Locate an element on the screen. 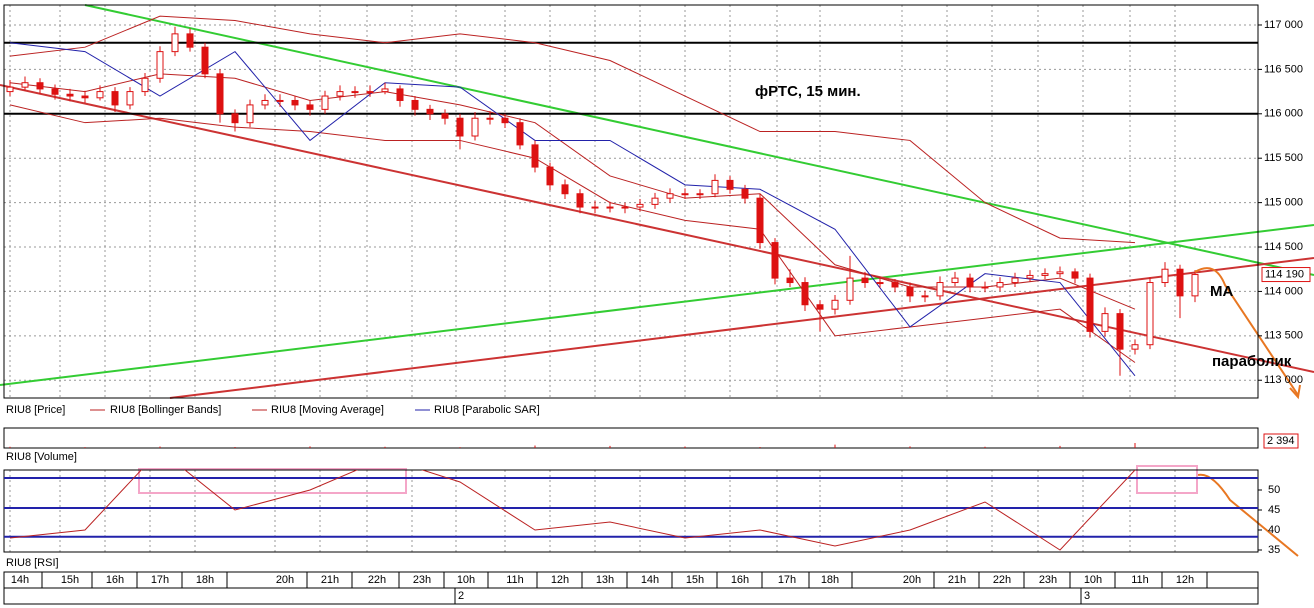 The width and height of the screenshot is (1314, 608). y-tick-label: 117 000 is located at coordinates (1283, 25).